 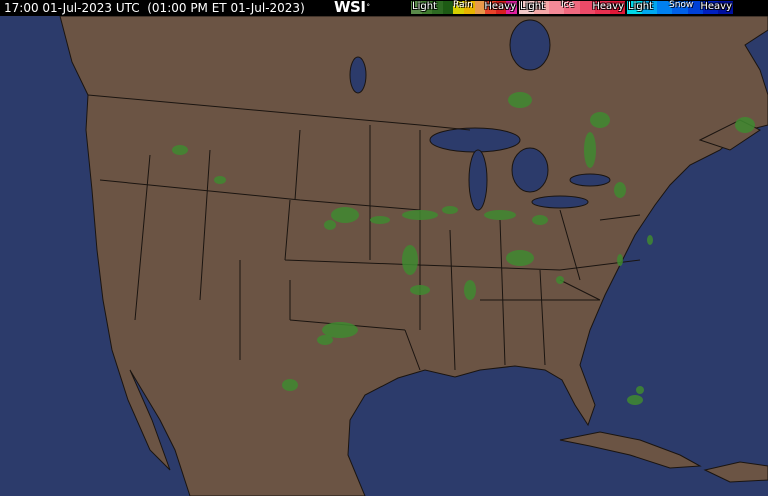 What do you see at coordinates (735, 472) in the screenshot?
I see `hispaniola` at bounding box center [735, 472].